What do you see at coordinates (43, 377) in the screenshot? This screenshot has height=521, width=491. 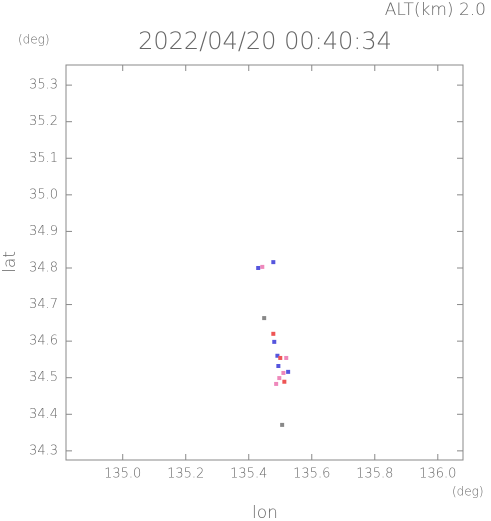 I see `y-tick-label: 34.5` at bounding box center [43, 377].